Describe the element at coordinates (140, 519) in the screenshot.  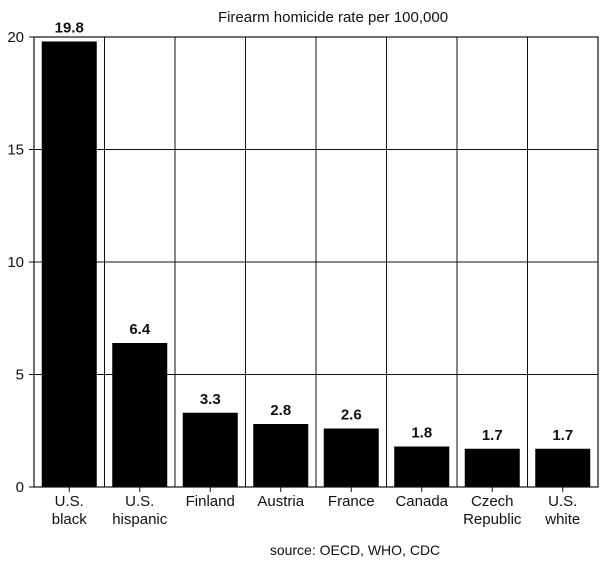
I see `x-tick-label: hispanic` at that location.